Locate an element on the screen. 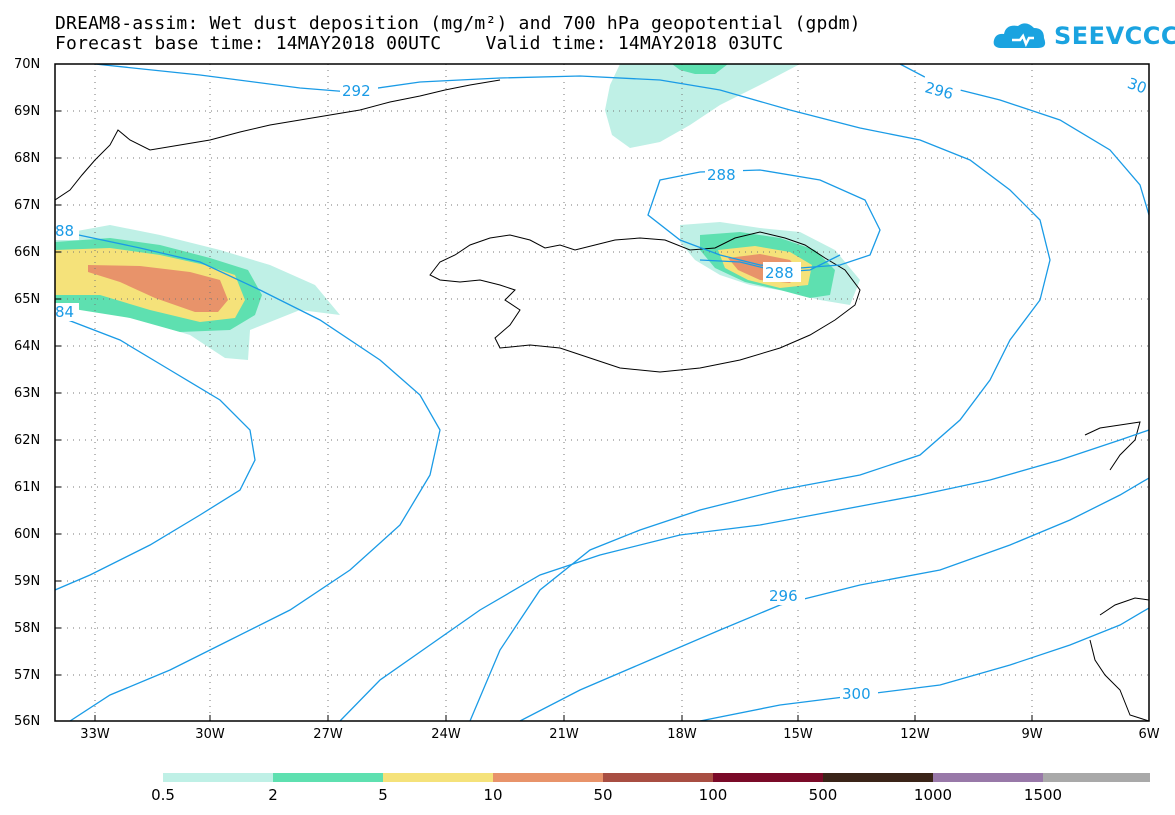 The width and height of the screenshot is (1175, 815). dust-deposition-north is located at coordinates (702, 106).